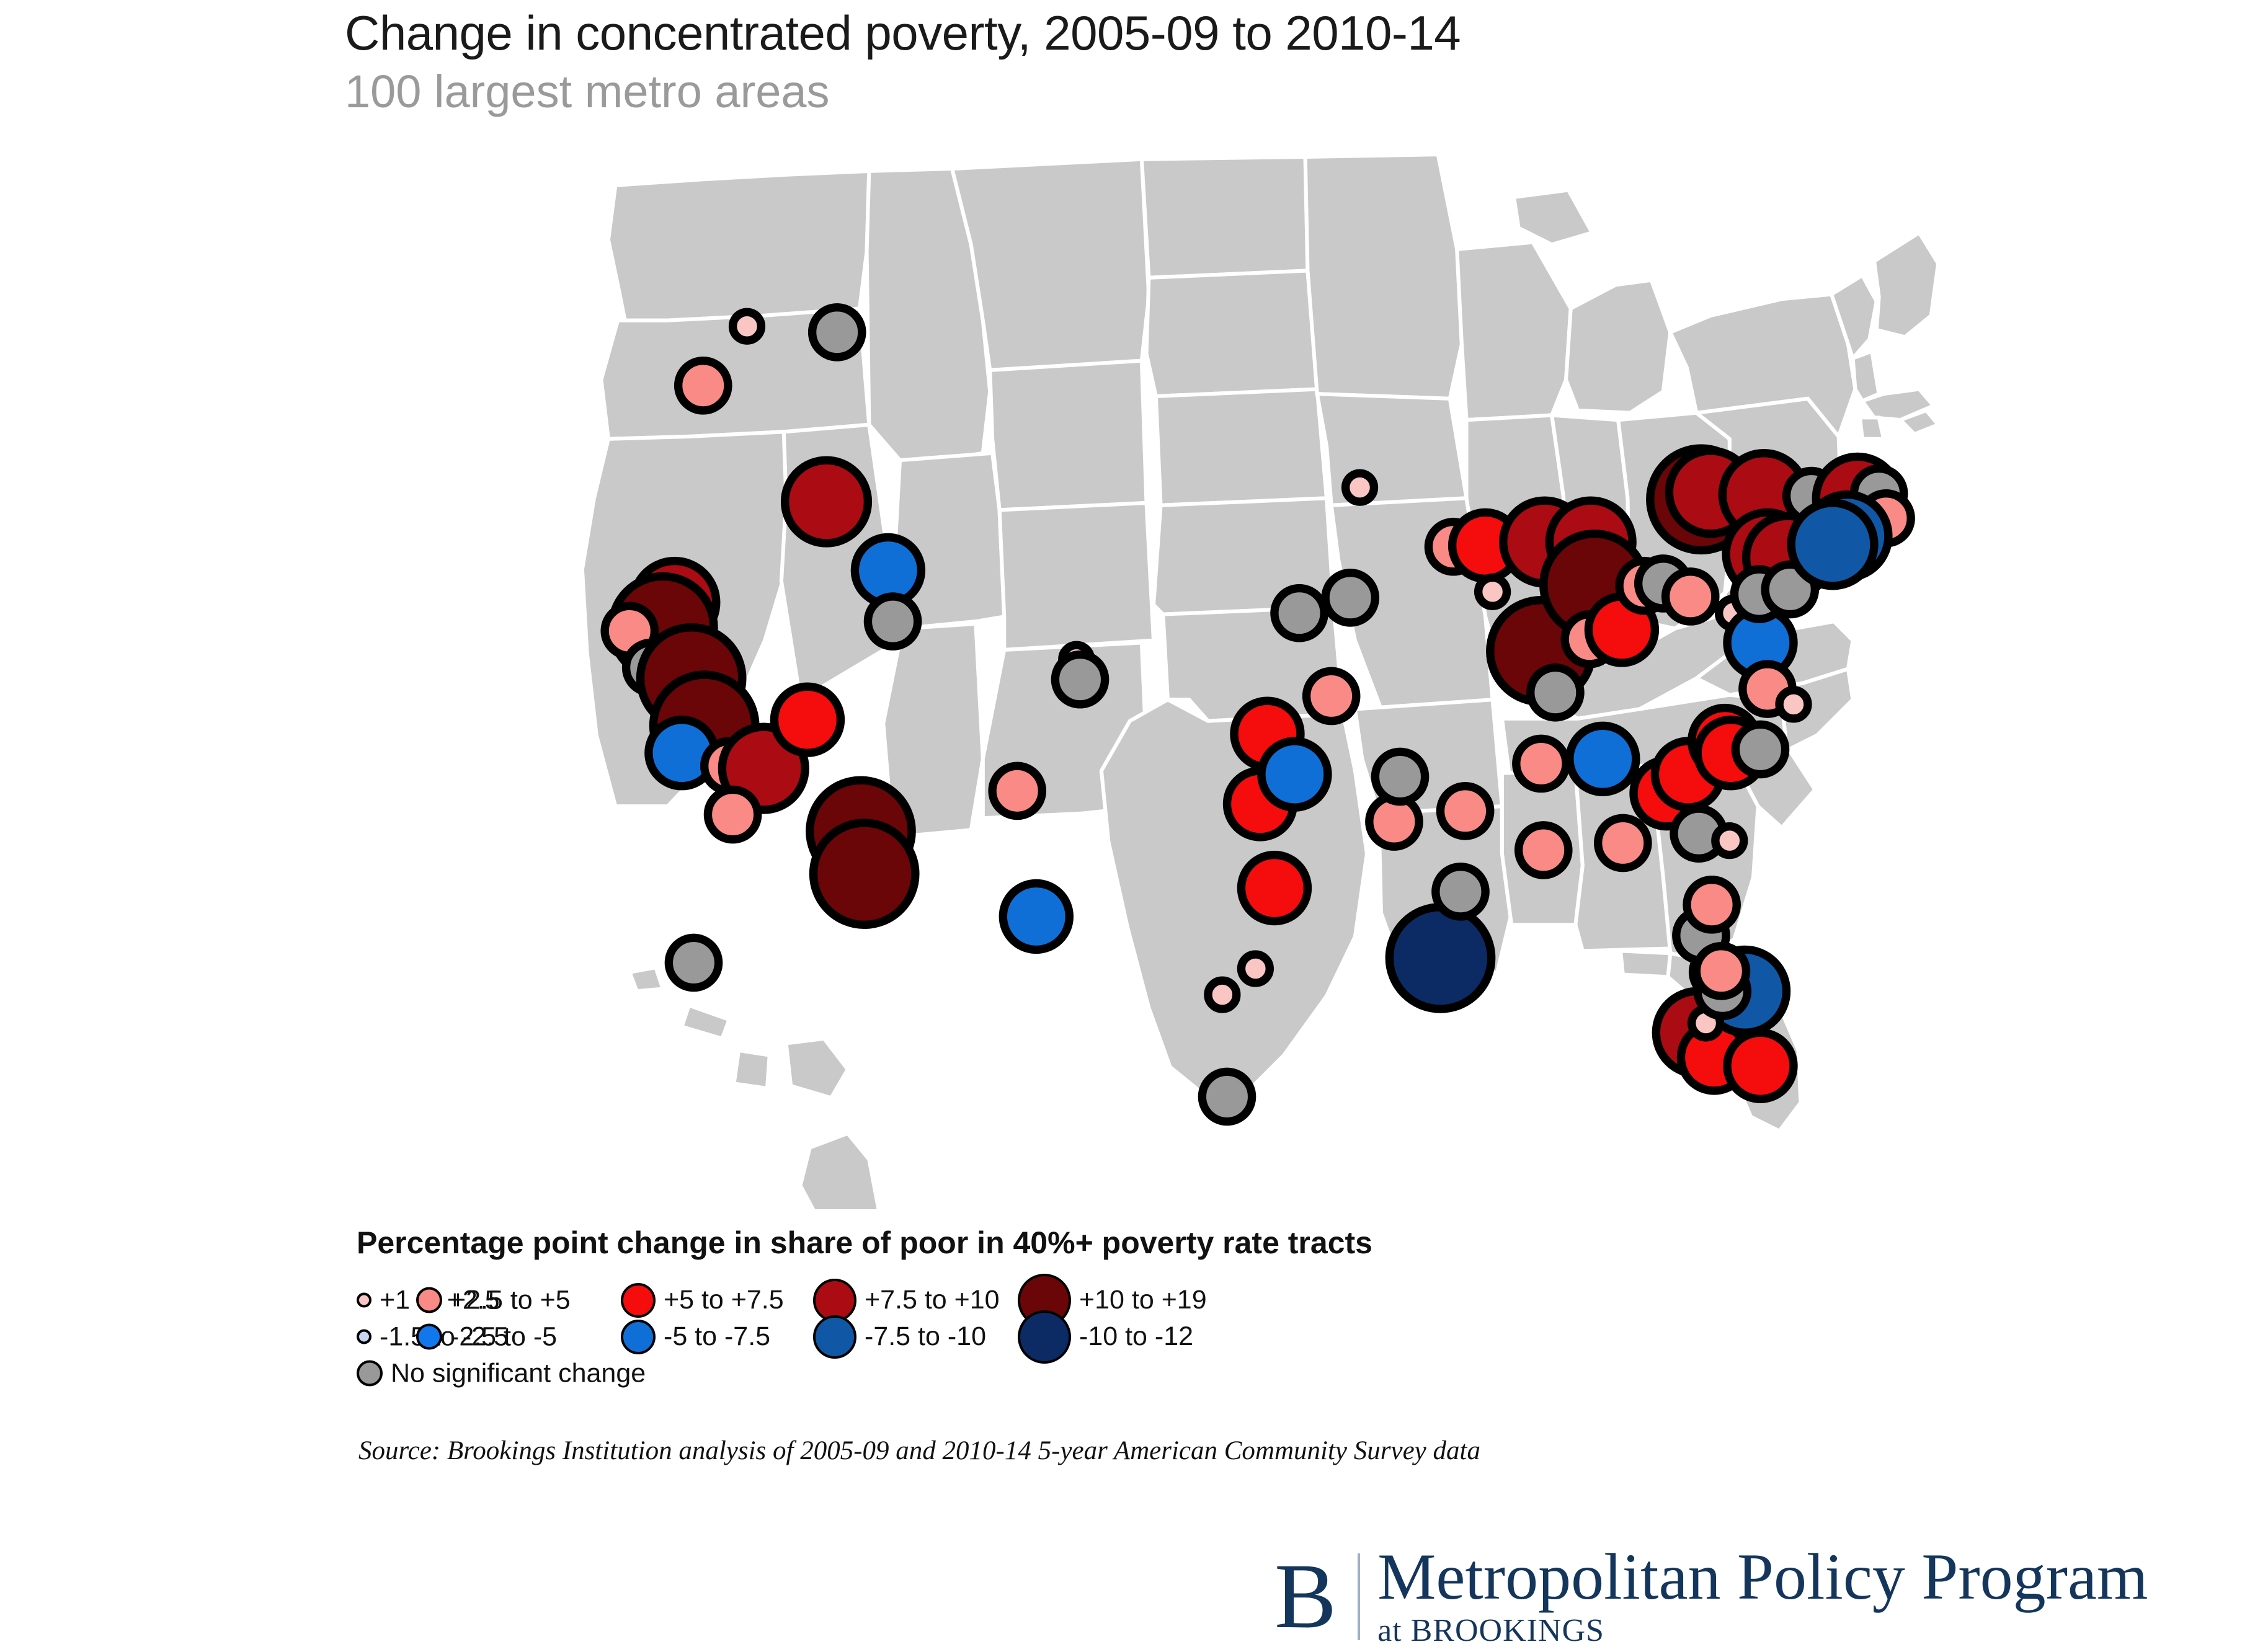 Image resolution: width=2255 pixels, height=1652 pixels. I want to click on logo-program-name: Metropolitan Policy Program, so click(1762, 1576).